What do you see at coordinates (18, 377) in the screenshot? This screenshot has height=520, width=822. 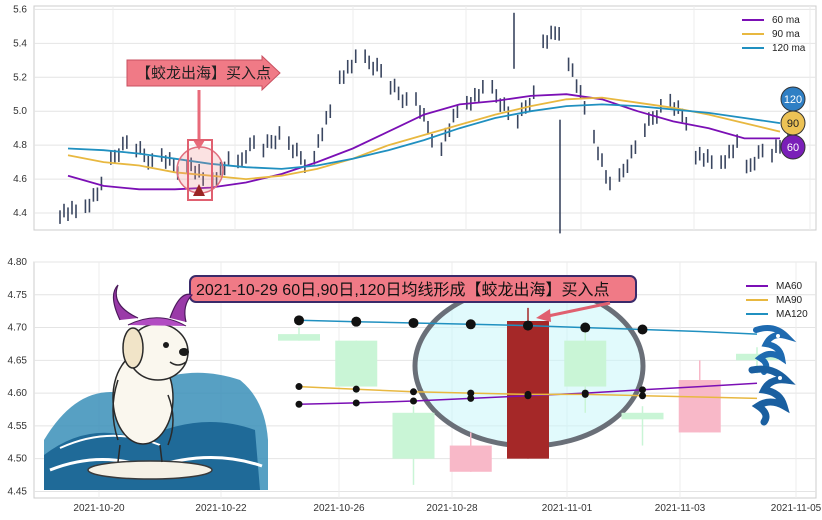 I see `bottom-y-axis: 4.45 4.50 4.55 4.60 4.65 4.70 4.75 4.80` at bounding box center [18, 377].